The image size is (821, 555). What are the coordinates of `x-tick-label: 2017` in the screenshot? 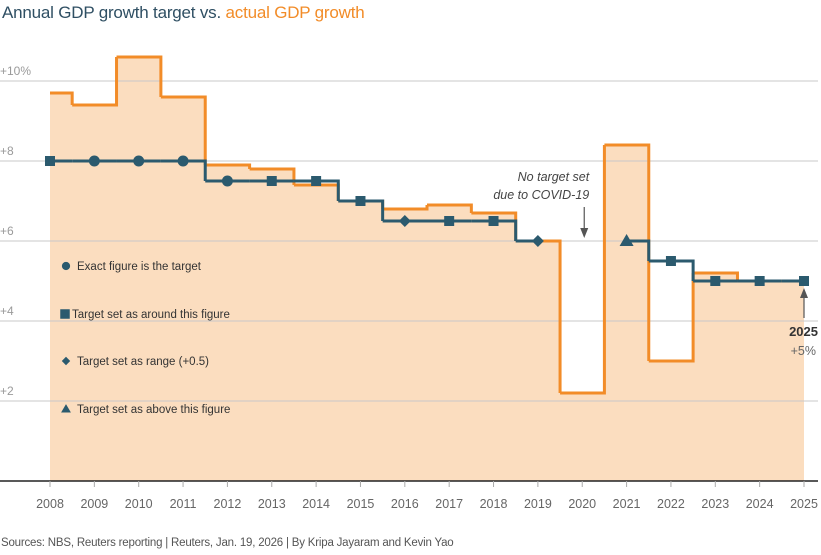 It's located at (449, 504).